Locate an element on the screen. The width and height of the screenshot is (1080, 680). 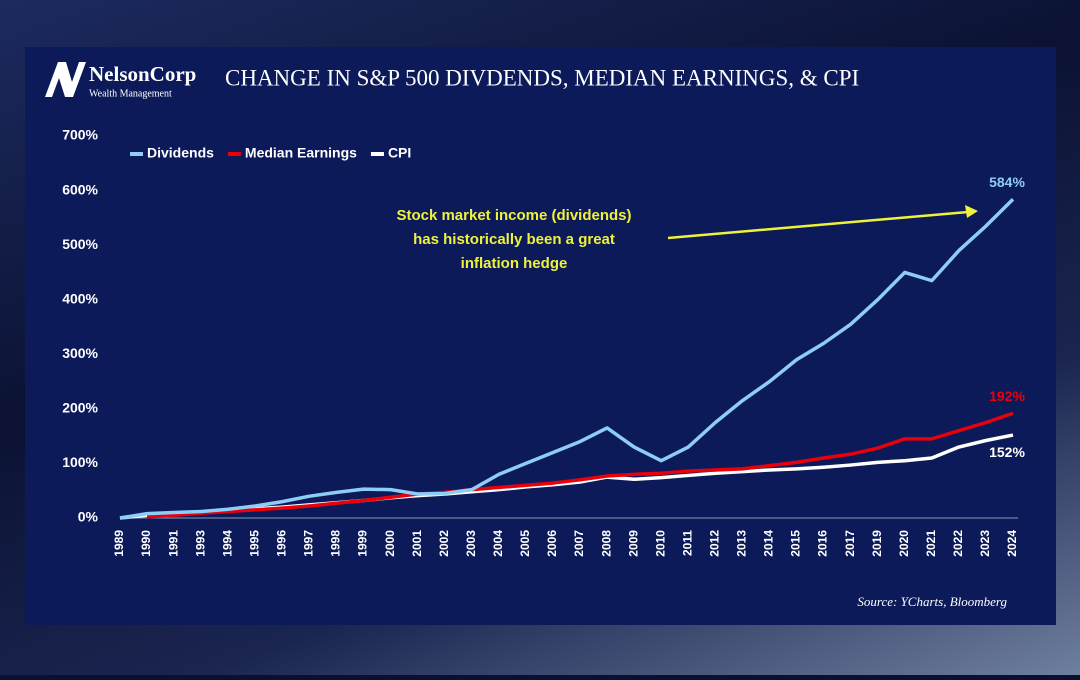
value-label: 152% is located at coordinates (1007, 452).